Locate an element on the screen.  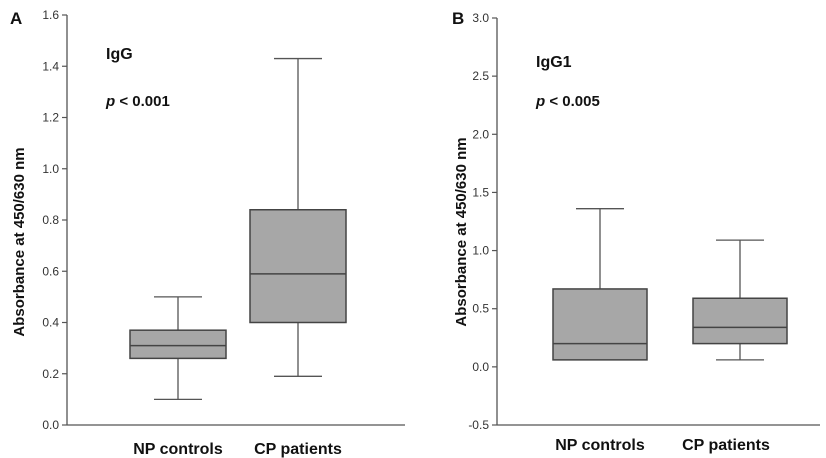
y-tick-label: 0.2 is located at coordinates (50, 374).